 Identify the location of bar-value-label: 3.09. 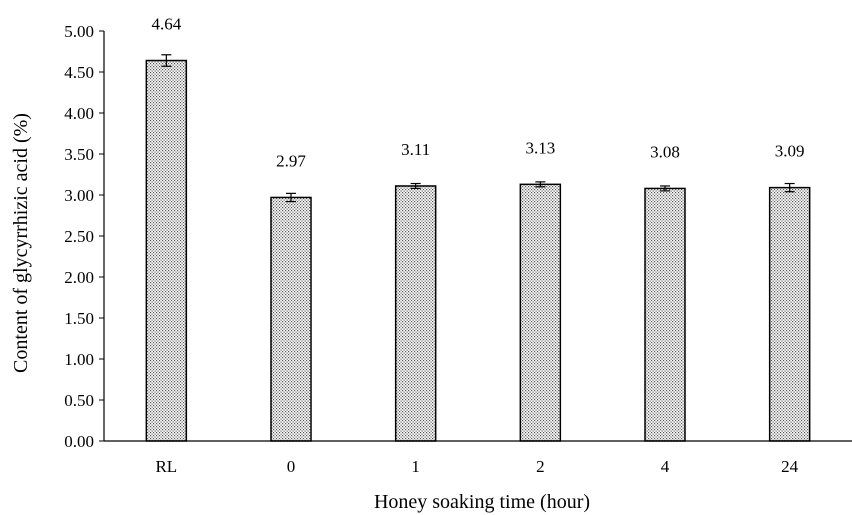
(790, 151).